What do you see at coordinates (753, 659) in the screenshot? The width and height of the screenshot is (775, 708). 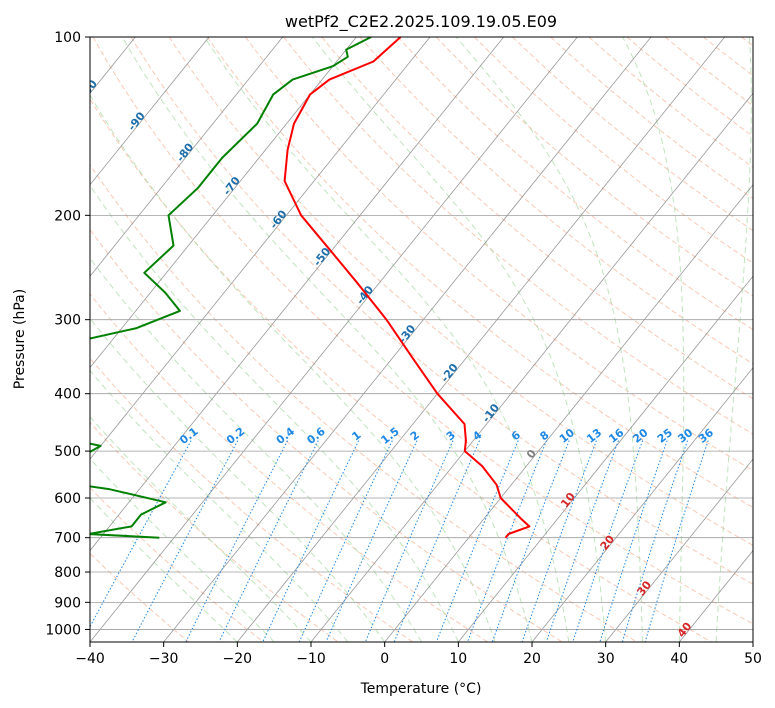 I see `x-tick-label: 50` at bounding box center [753, 659].